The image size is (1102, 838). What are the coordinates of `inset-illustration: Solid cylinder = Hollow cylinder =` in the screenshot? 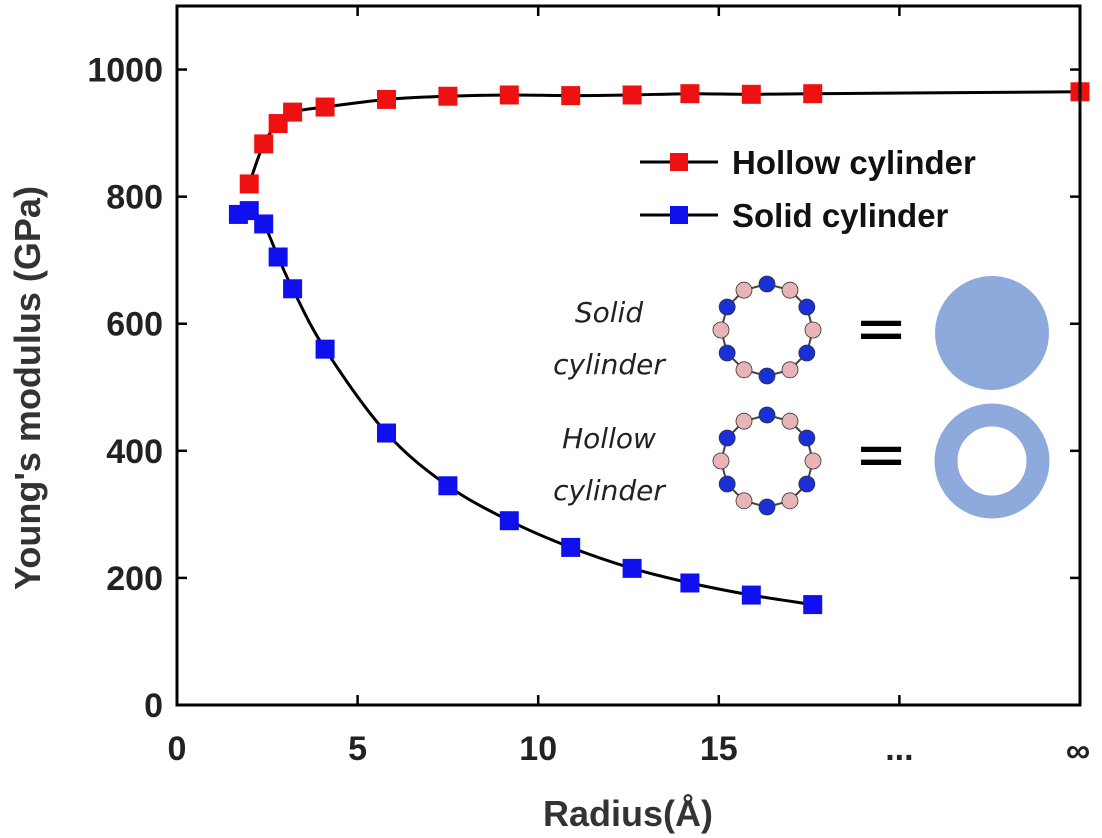 It's located at (801, 397).